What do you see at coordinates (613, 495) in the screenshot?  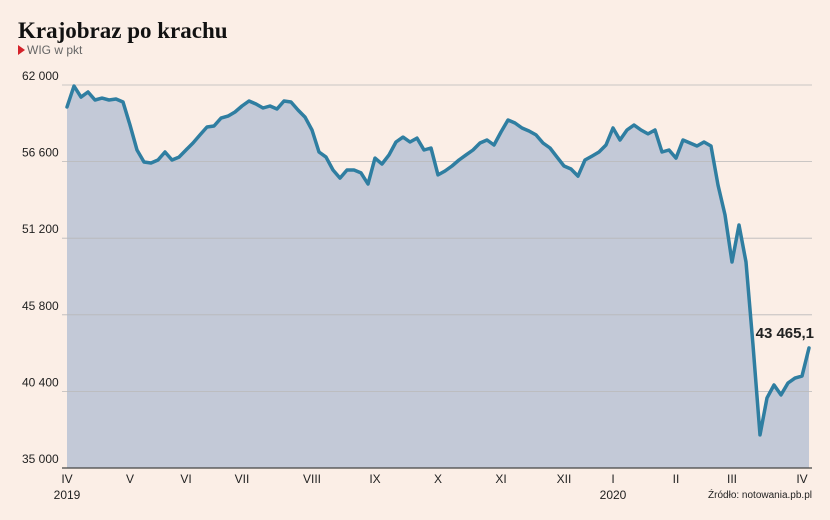 I see `x-year-label: 2020` at bounding box center [613, 495].